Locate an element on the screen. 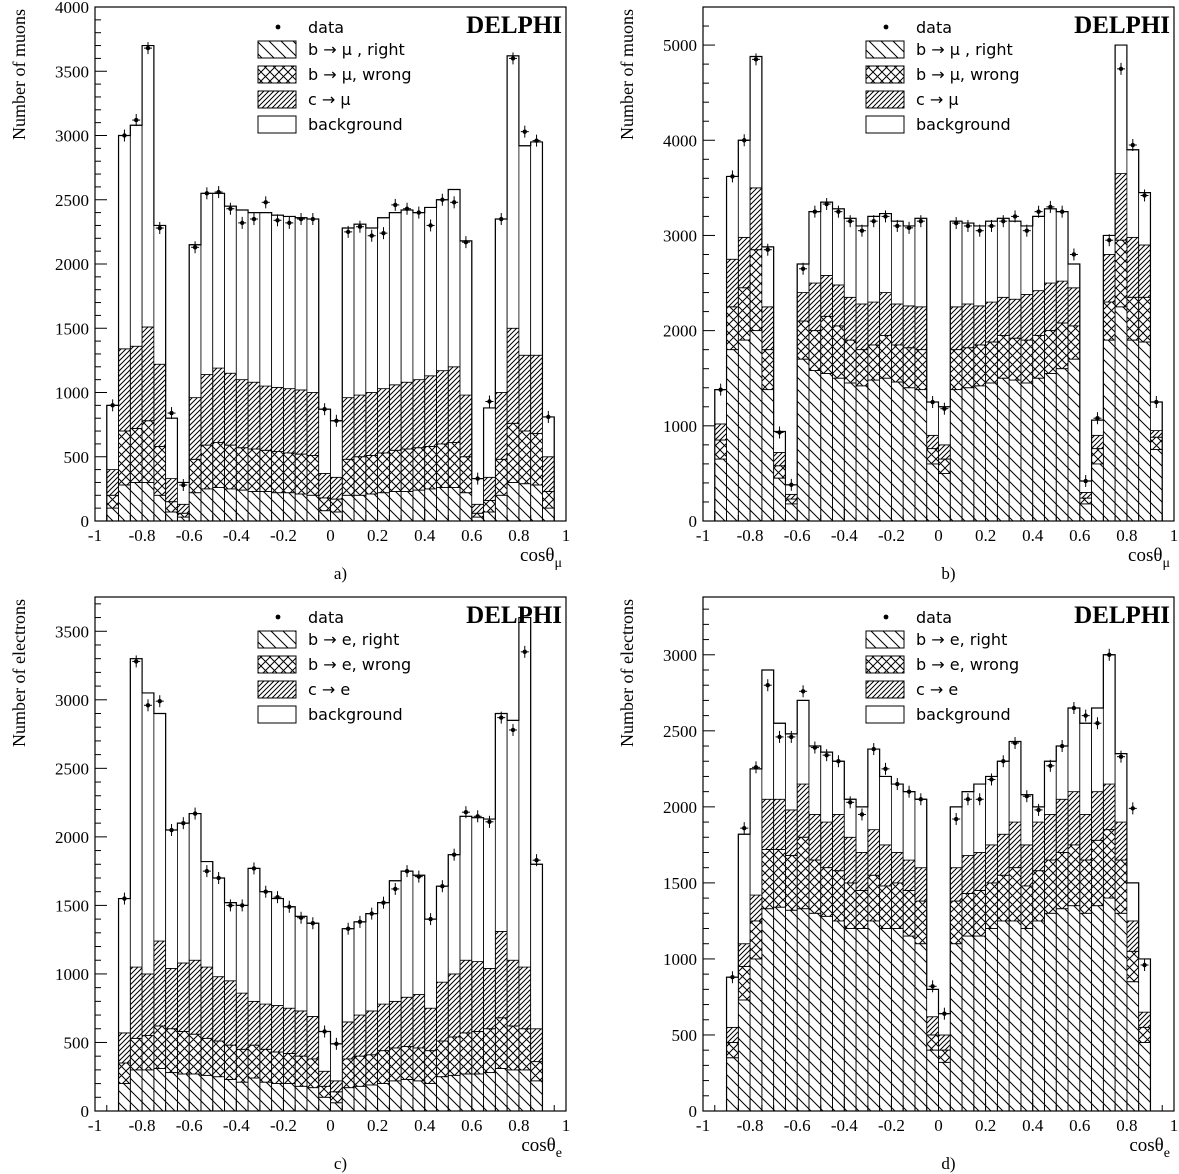 This screenshot has height=1174, width=1179. x-tick-label: -1 is located at coordinates (95, 535).